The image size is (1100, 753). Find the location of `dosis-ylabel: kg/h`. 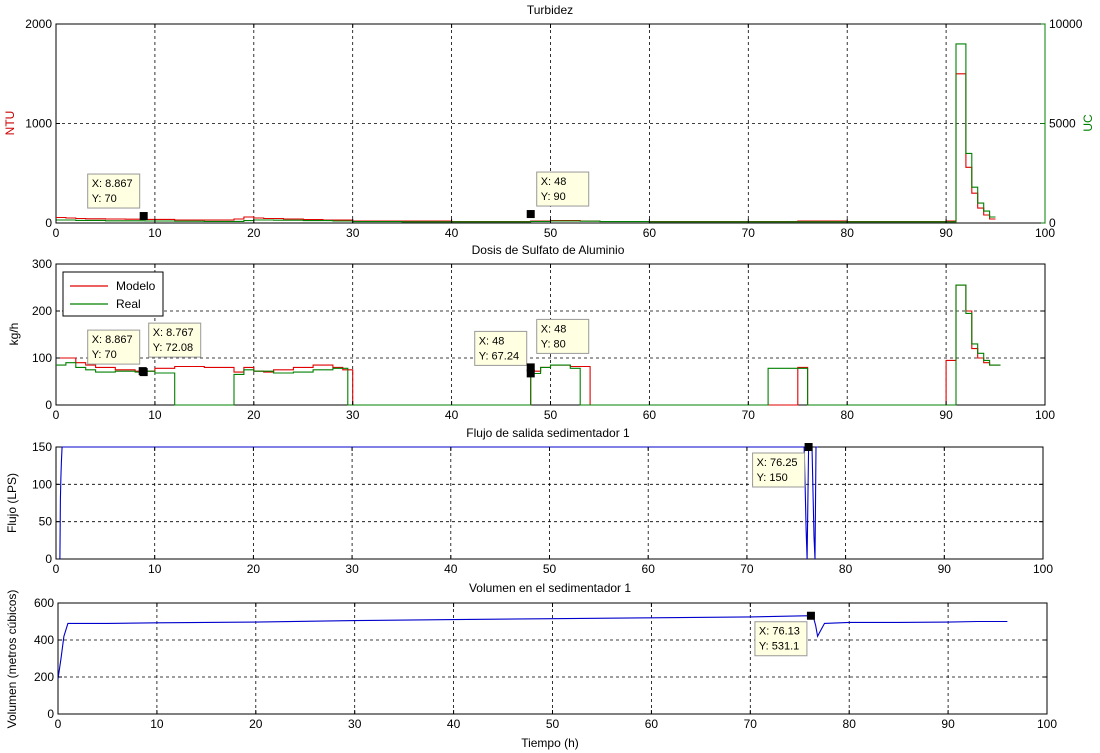

dosis-ylabel: kg/h is located at coordinates (14, 334).